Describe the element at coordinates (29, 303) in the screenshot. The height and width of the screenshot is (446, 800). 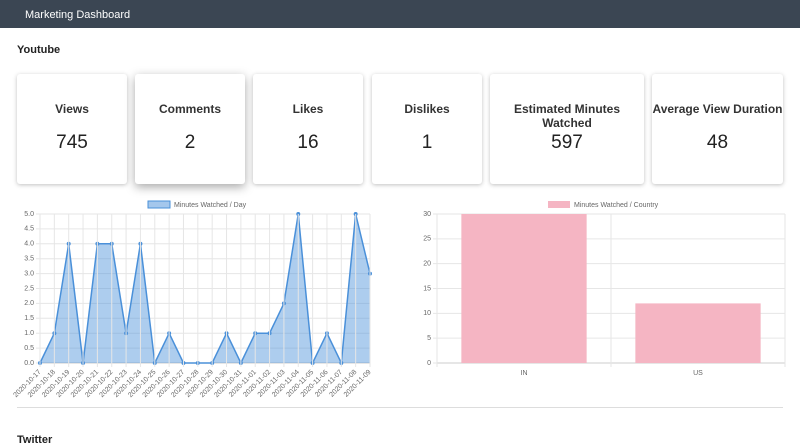
I see `y-tick-label: 2.0` at that location.